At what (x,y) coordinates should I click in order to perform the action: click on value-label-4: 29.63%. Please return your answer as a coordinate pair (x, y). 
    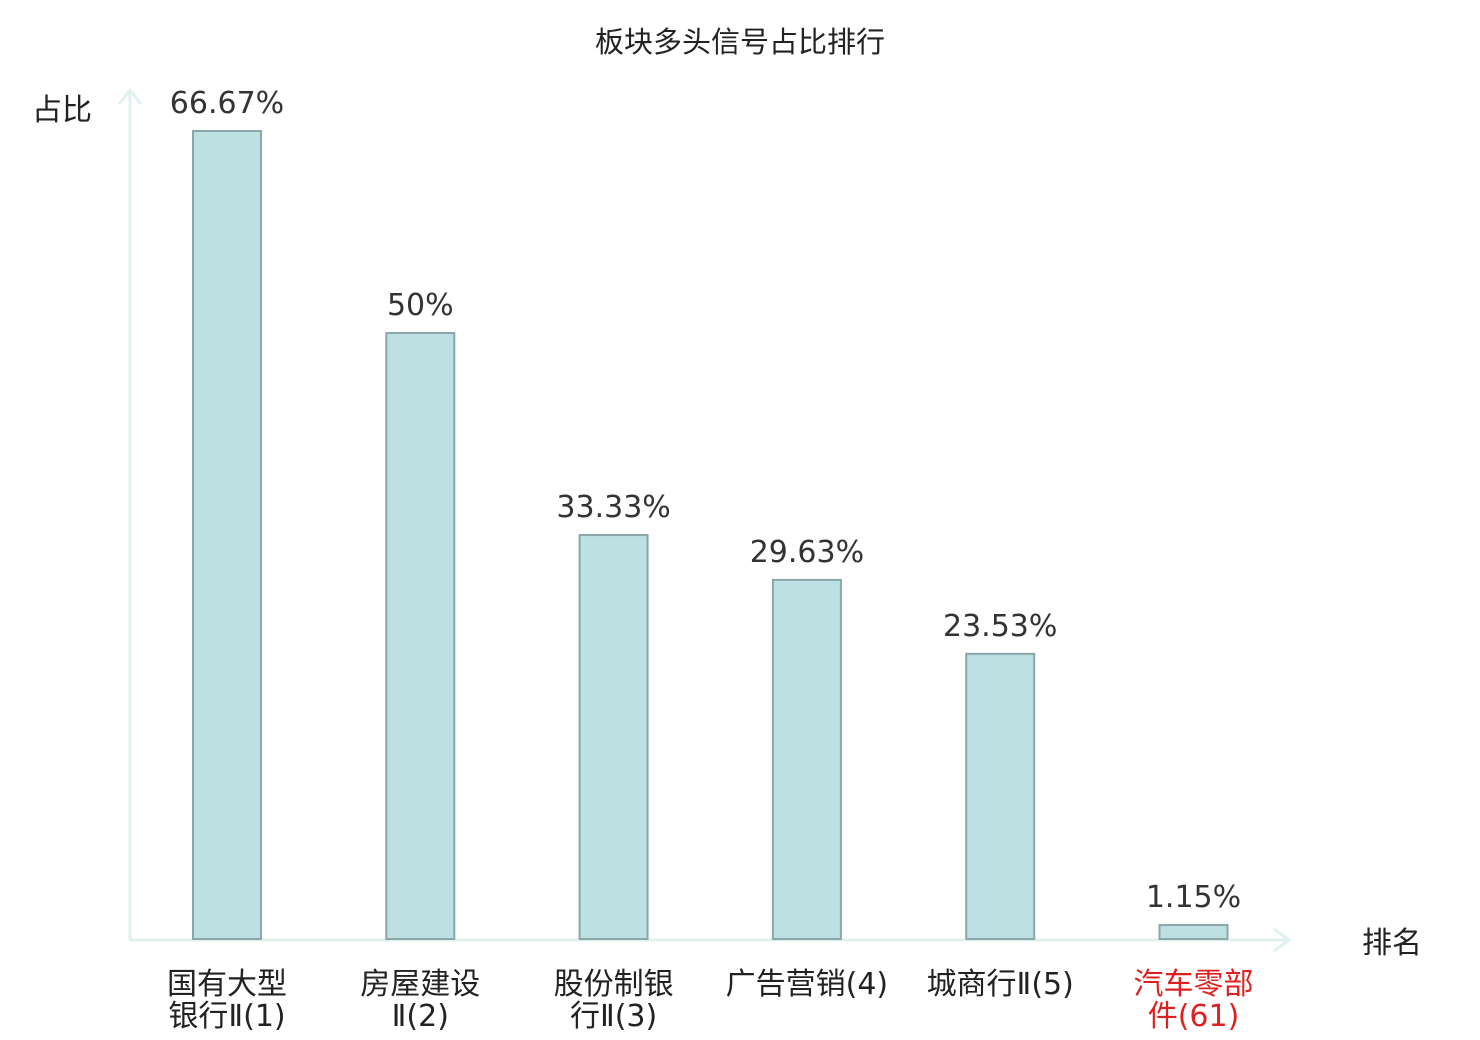
    Looking at the image, I should click on (807, 552).